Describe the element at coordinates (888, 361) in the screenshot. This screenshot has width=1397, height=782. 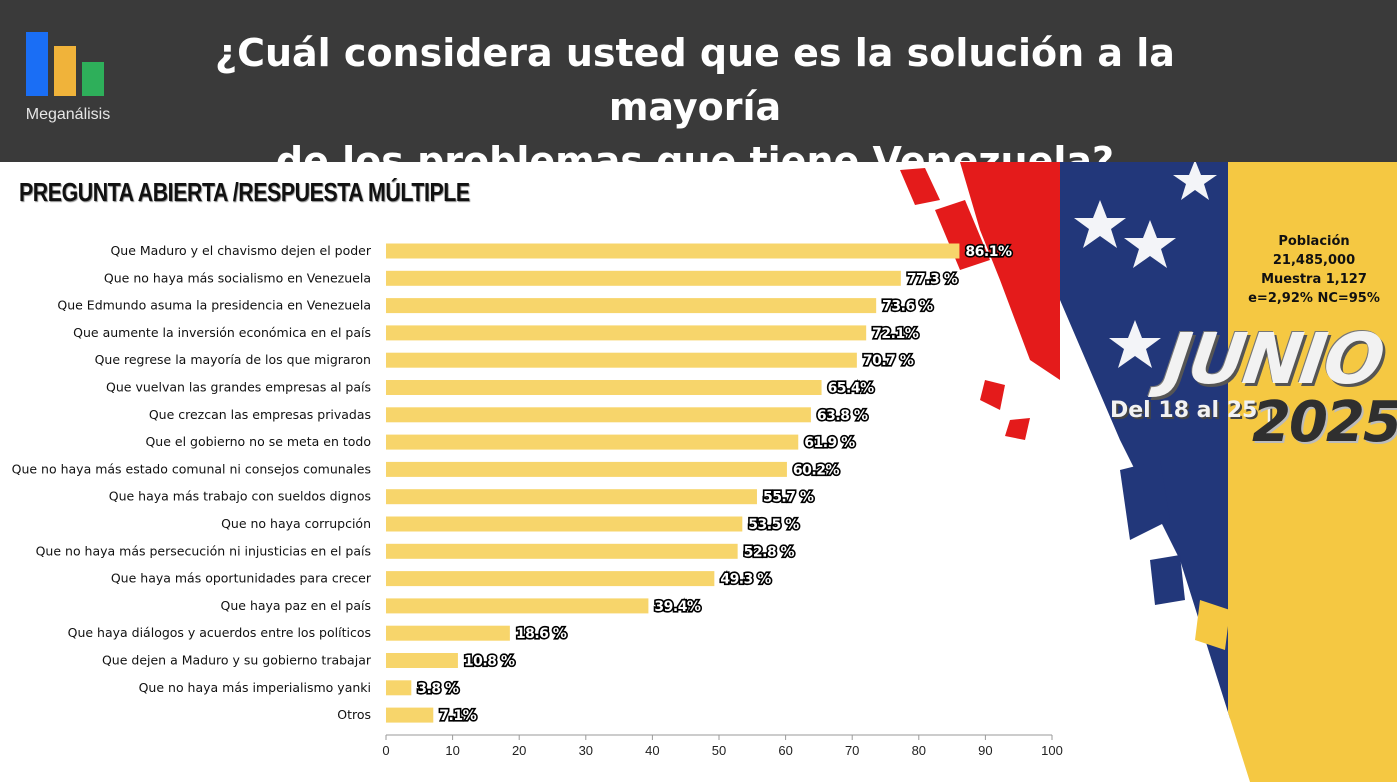
I see `value-label: 70.7 %` at that location.